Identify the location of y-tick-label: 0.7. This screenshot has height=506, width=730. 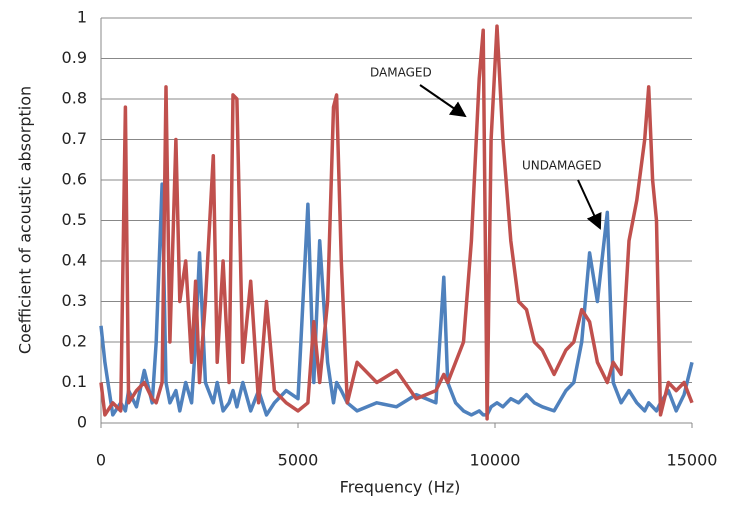
(74, 138).